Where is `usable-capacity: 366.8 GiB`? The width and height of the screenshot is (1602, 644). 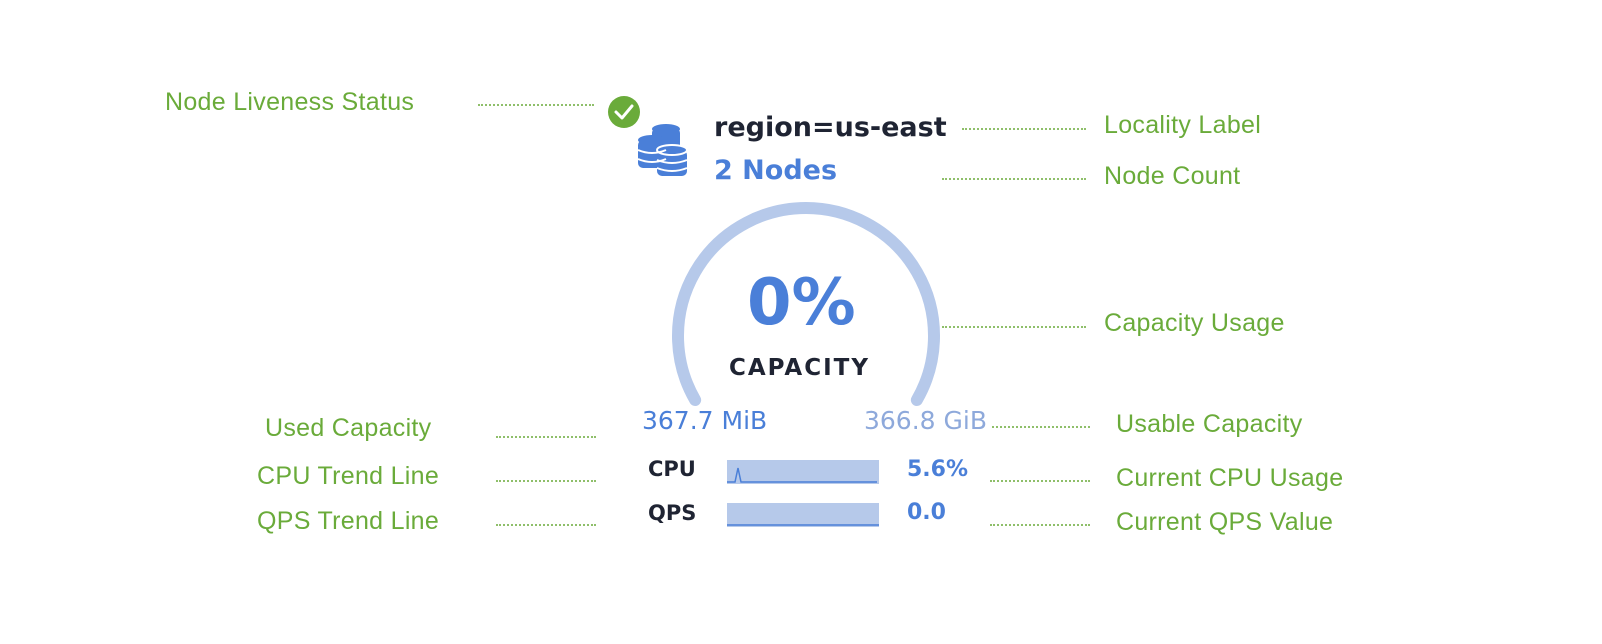 usable-capacity: 366.8 GiB is located at coordinates (925, 420).